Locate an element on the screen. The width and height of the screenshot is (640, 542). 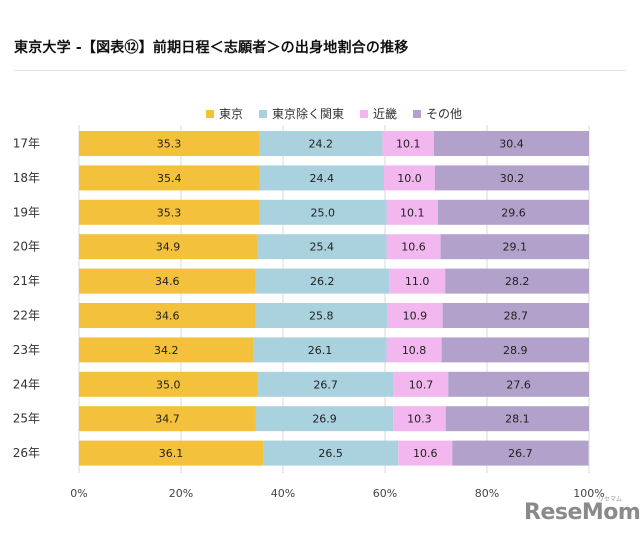
data-label: 10.0 is located at coordinates (409, 178).